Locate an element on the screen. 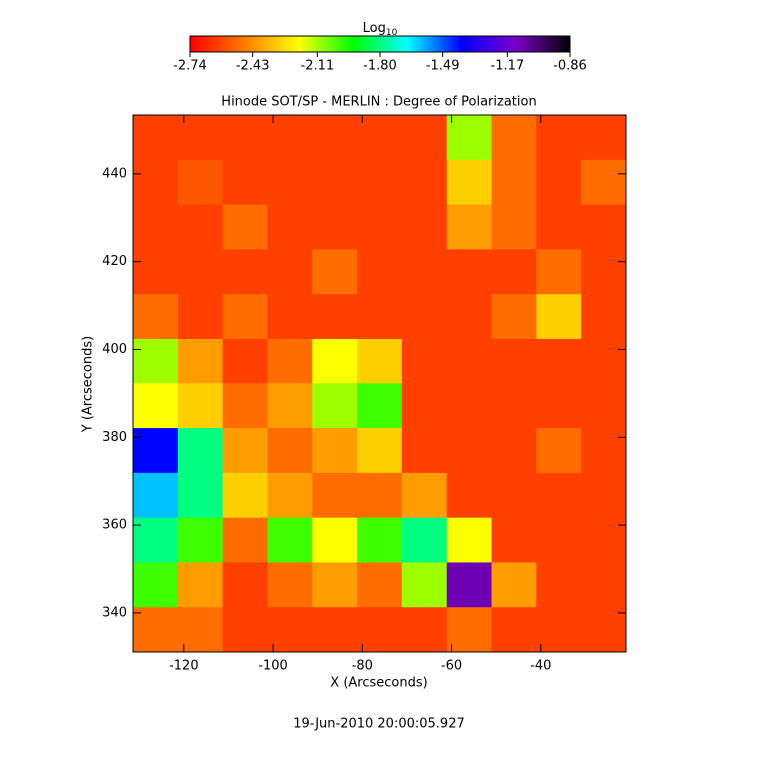 This screenshot has width=758, height=768. footer-timestamp: 19-Jun-2010 20:00:05.927 is located at coordinates (379, 724).